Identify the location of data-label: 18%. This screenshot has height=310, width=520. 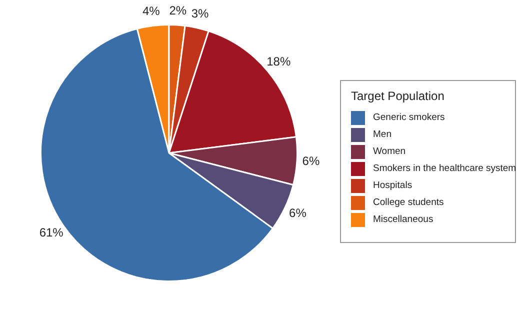
(278, 61).